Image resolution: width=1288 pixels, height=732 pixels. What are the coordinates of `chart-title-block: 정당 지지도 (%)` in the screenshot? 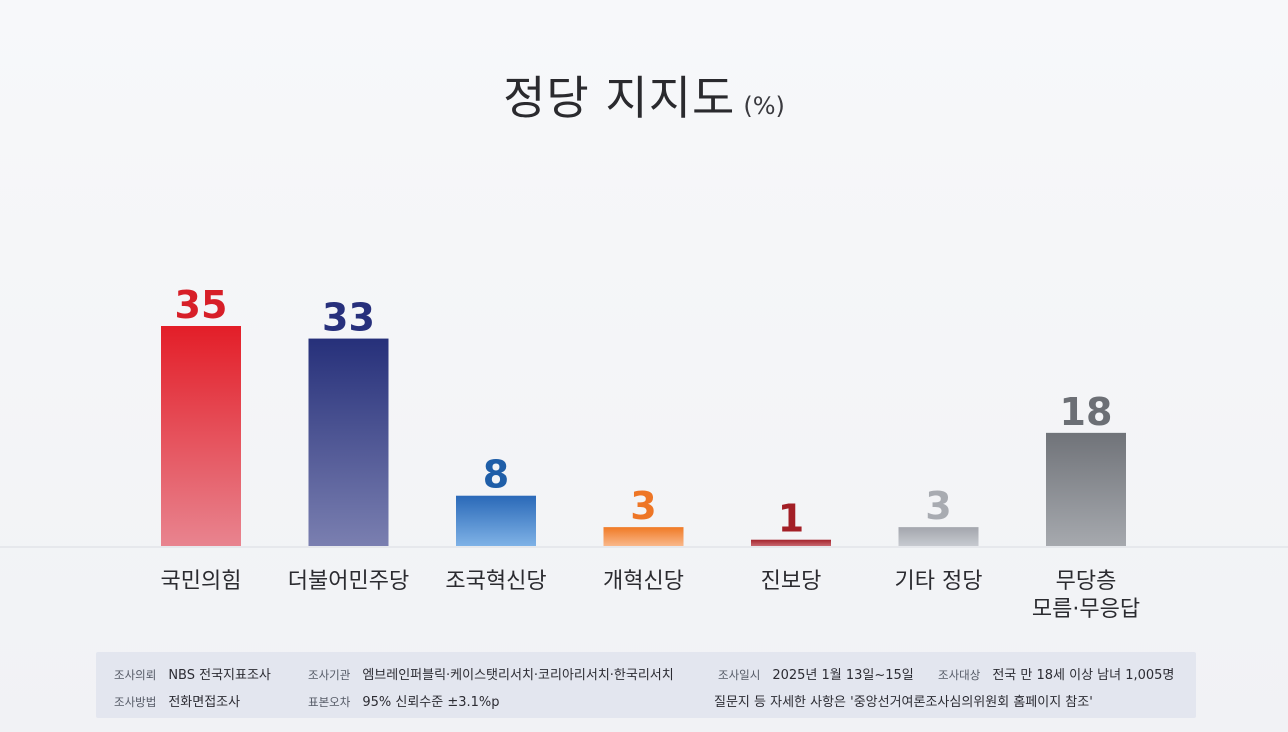 It's located at (644, 95).